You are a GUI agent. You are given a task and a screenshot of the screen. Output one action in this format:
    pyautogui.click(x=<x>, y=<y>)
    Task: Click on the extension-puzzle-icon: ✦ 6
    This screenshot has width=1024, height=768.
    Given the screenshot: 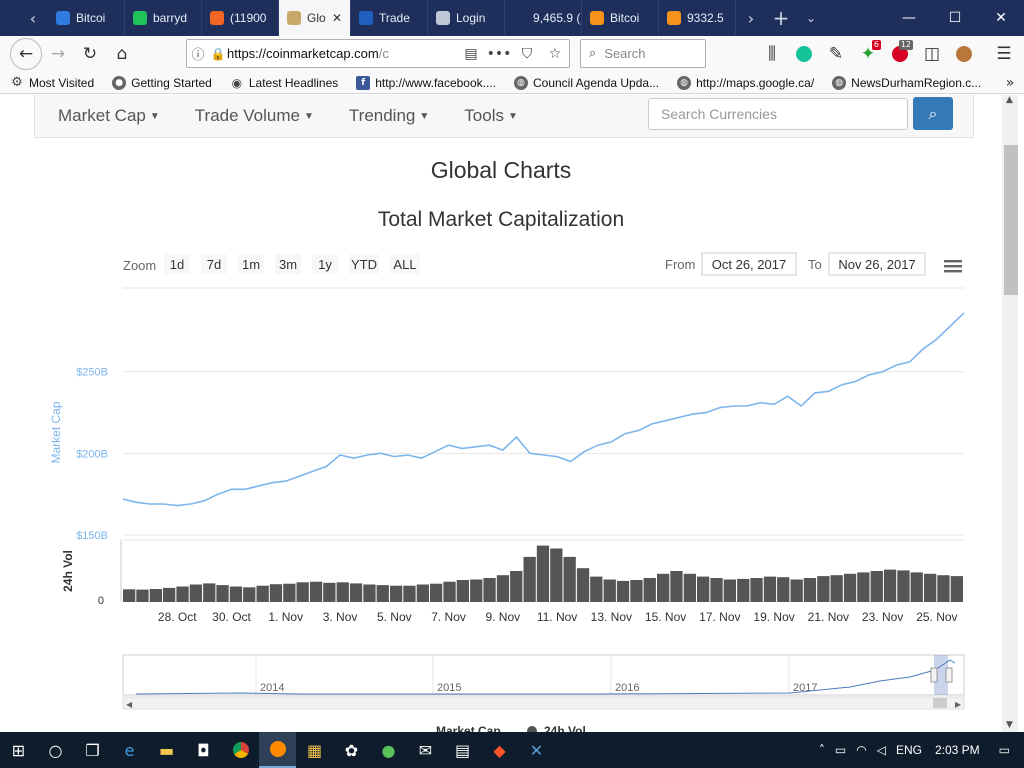 What is the action you would take?
    pyautogui.click(x=870, y=52)
    